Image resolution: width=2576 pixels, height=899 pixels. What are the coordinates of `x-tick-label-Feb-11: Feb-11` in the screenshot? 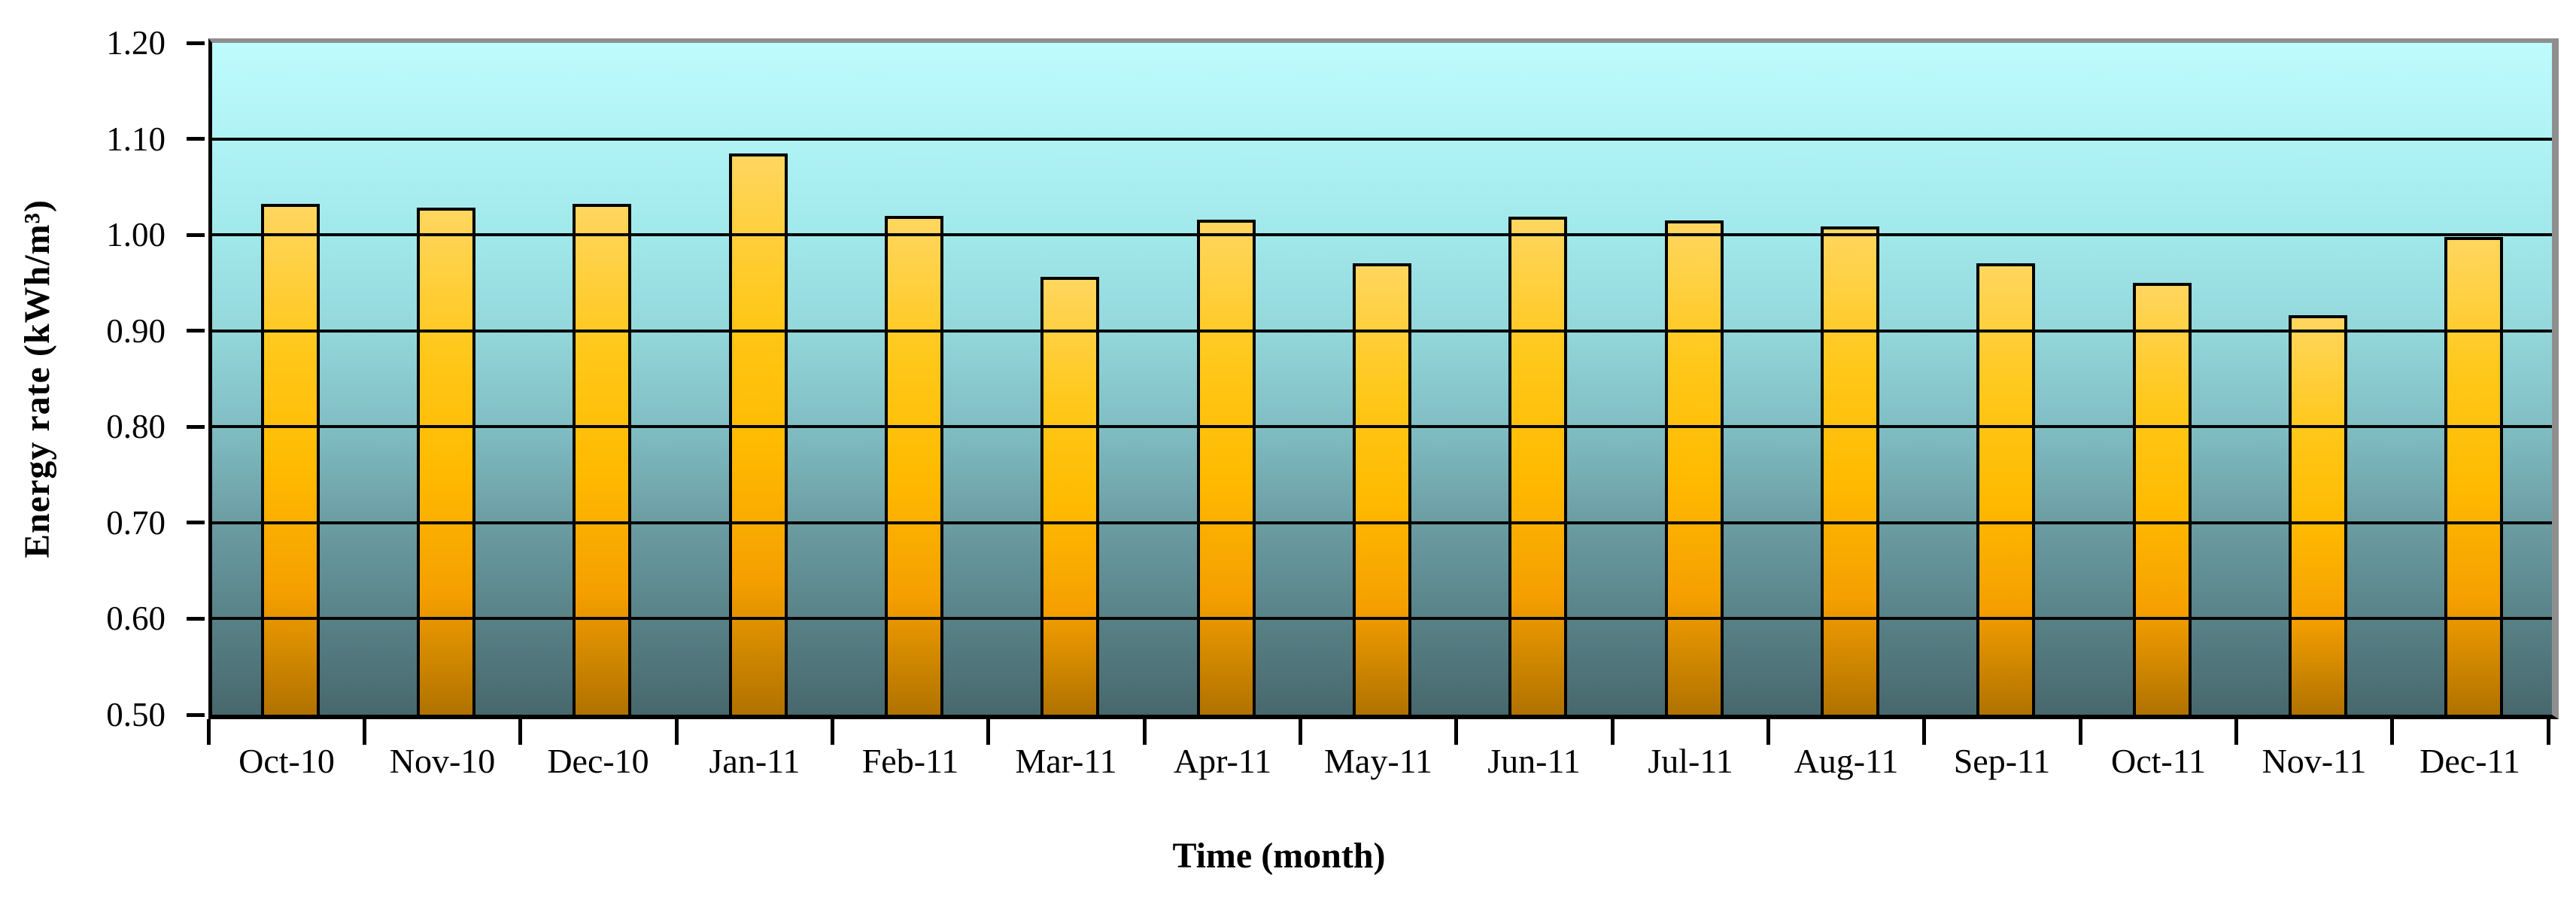 It's located at (910, 761).